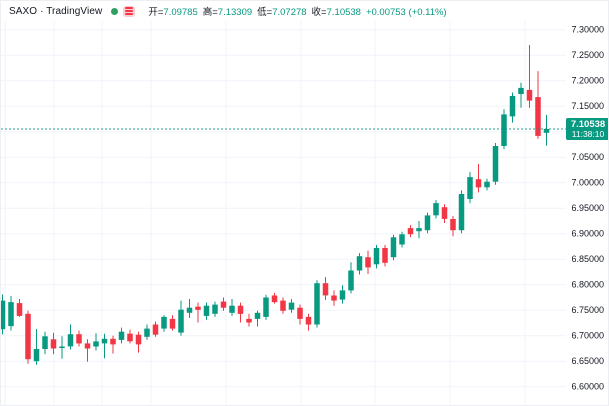  I want to click on high-label: 高=, so click(210, 12).